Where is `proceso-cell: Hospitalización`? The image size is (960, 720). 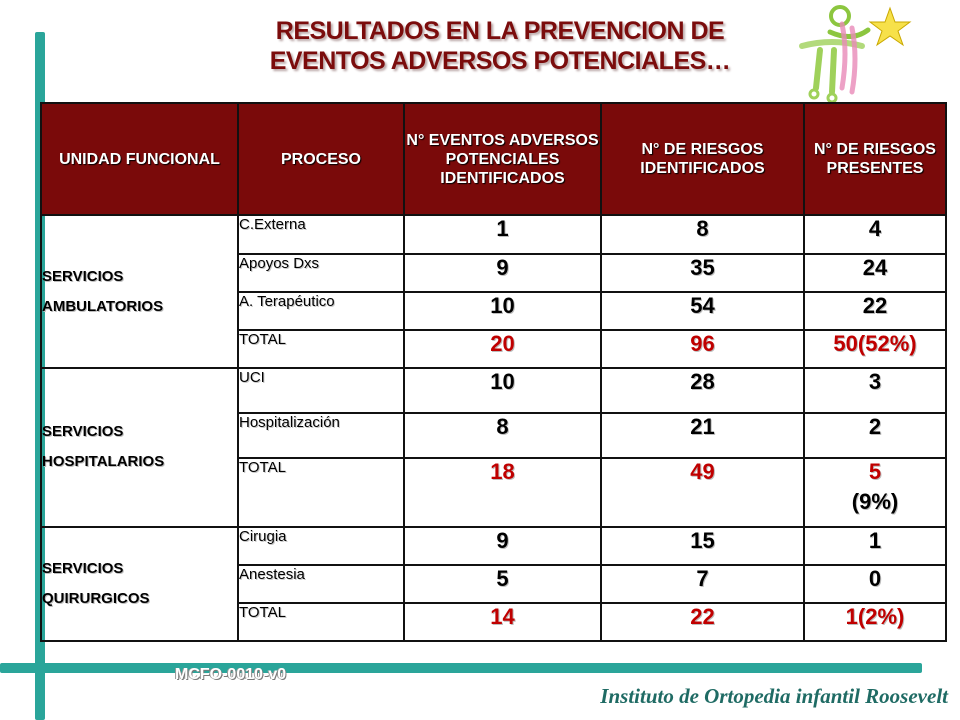 proceso-cell: Hospitalización is located at coordinates (321, 436).